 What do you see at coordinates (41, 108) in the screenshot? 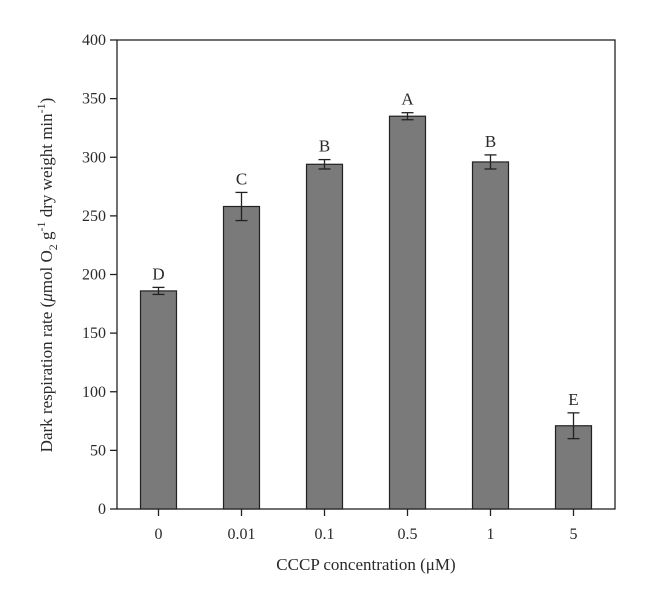
I see `y-axis-label-sup2: -1` at bounding box center [41, 108].